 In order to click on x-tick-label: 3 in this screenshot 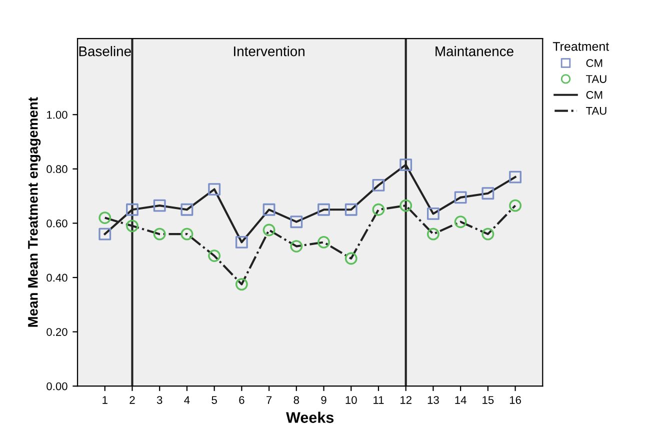, I will do `click(159, 400)`.